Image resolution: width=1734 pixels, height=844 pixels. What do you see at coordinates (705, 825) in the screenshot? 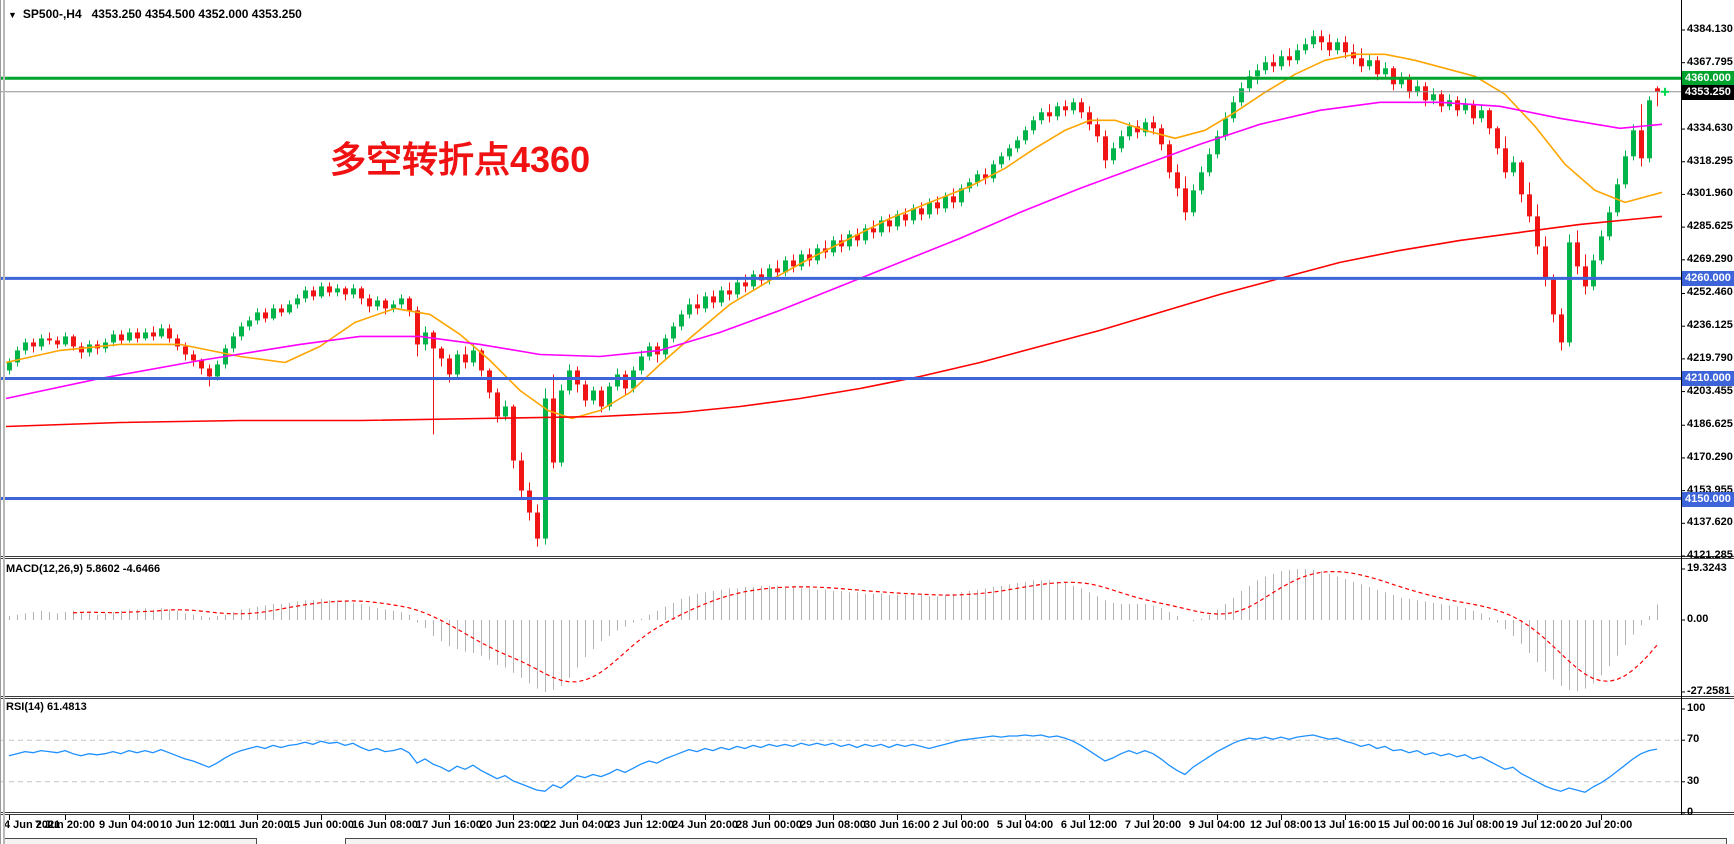
I see `time-tick-label: 24 Jun 20:00` at bounding box center [705, 825].